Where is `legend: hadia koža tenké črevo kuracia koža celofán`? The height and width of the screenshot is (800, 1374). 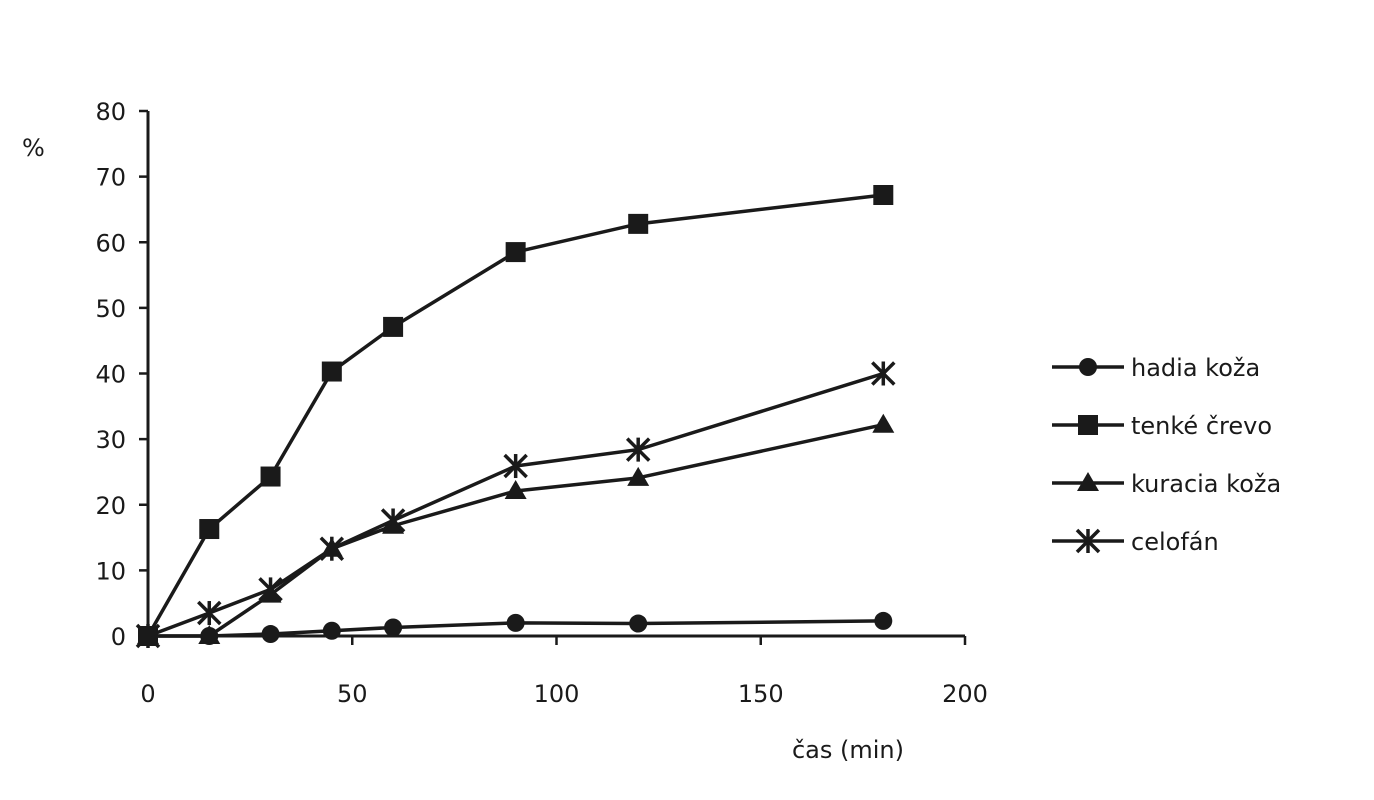
legend: hadia koža tenké črevo kuracia koža celofán is located at coordinates (1166, 455).